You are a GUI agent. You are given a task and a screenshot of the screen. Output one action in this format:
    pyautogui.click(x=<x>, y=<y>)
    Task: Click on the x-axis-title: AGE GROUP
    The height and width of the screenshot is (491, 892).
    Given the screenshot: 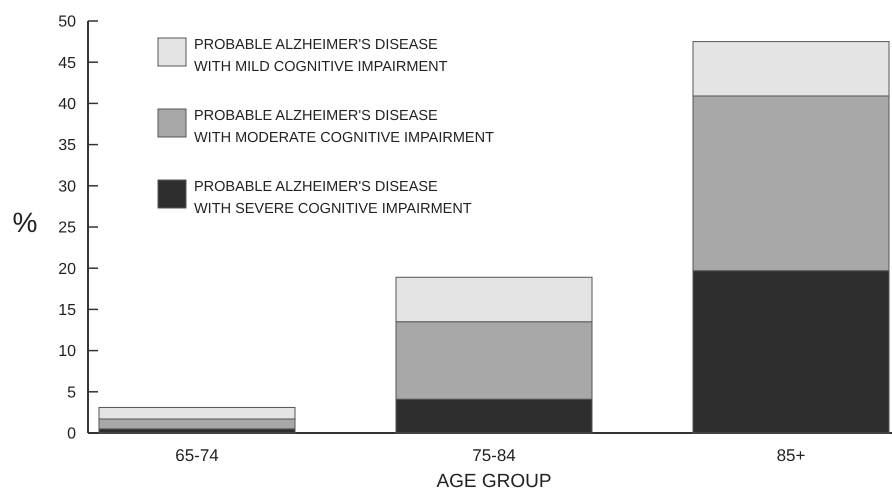 What is the action you would take?
    pyautogui.click(x=494, y=481)
    